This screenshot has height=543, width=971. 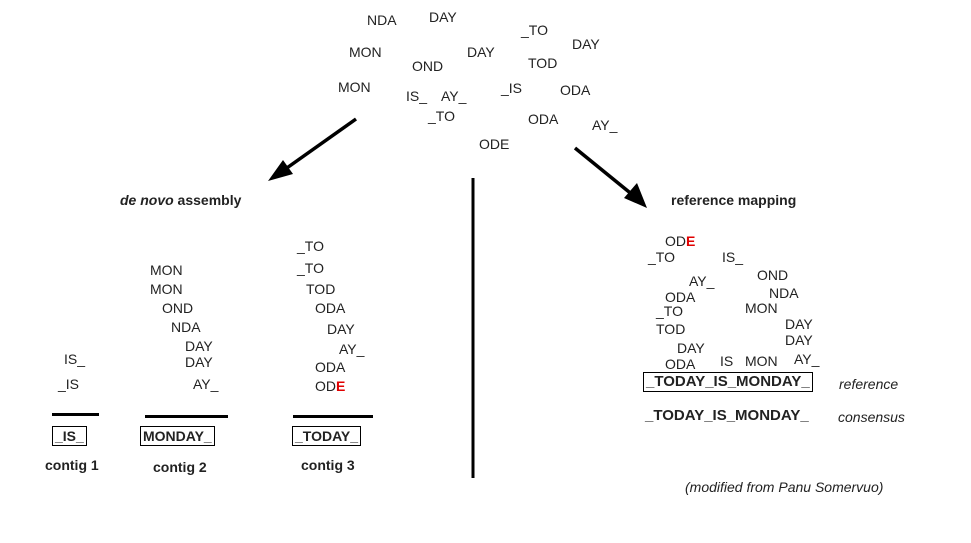 I want to click on reference-mapping-title: reference mapping, so click(x=734, y=200).